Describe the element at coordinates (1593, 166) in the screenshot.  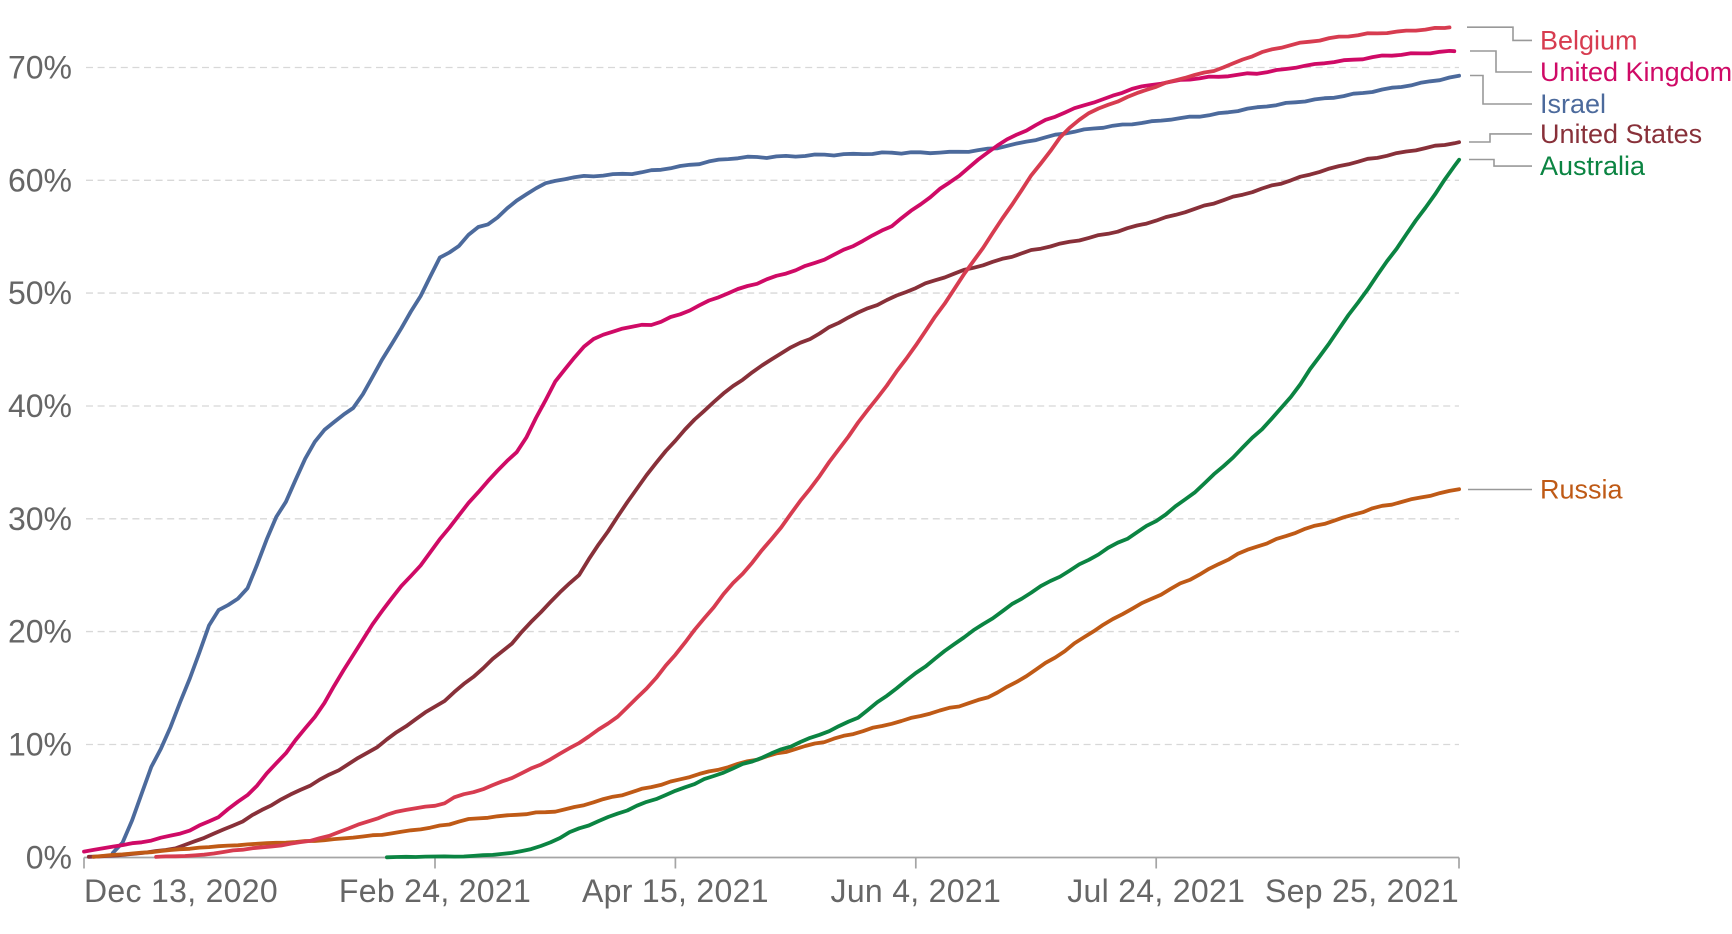
I see `svg-text: Australia` at that location.